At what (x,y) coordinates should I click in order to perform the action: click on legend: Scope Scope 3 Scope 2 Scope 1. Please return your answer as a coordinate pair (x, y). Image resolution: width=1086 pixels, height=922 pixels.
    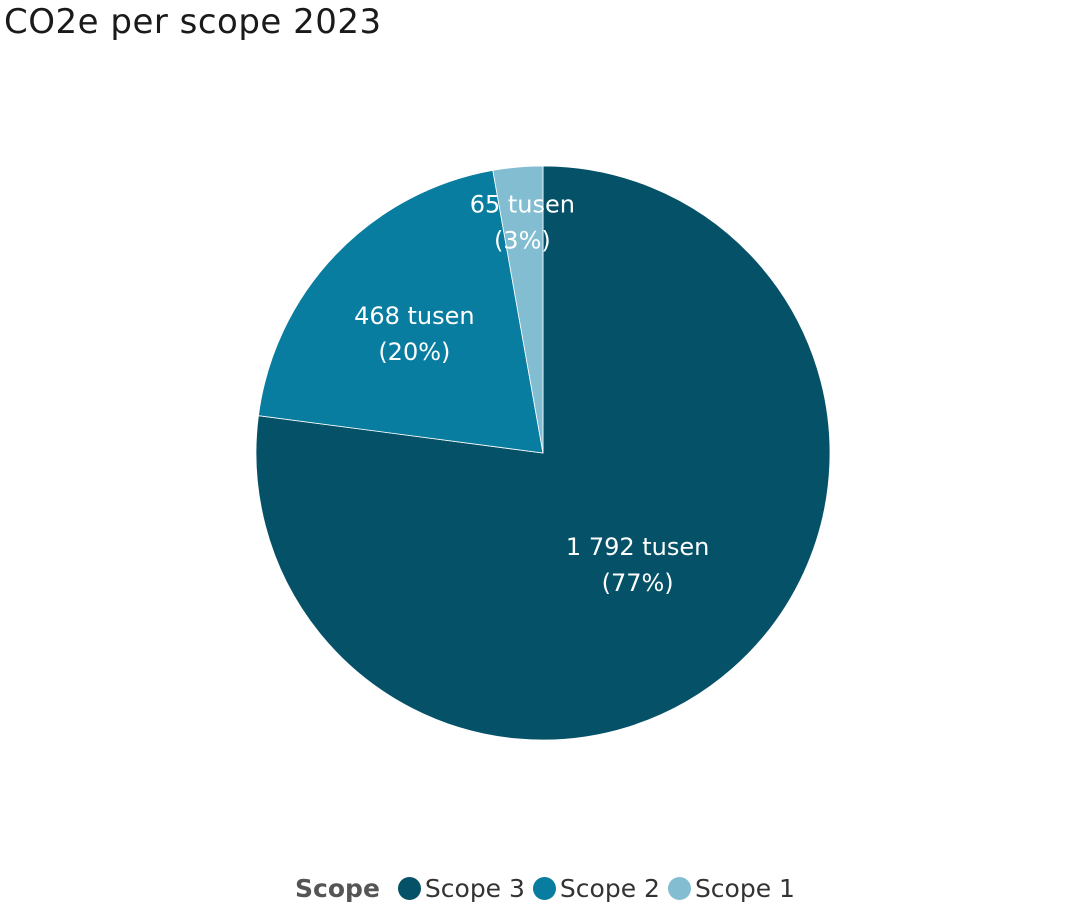
    Looking at the image, I should click on (543, 888).